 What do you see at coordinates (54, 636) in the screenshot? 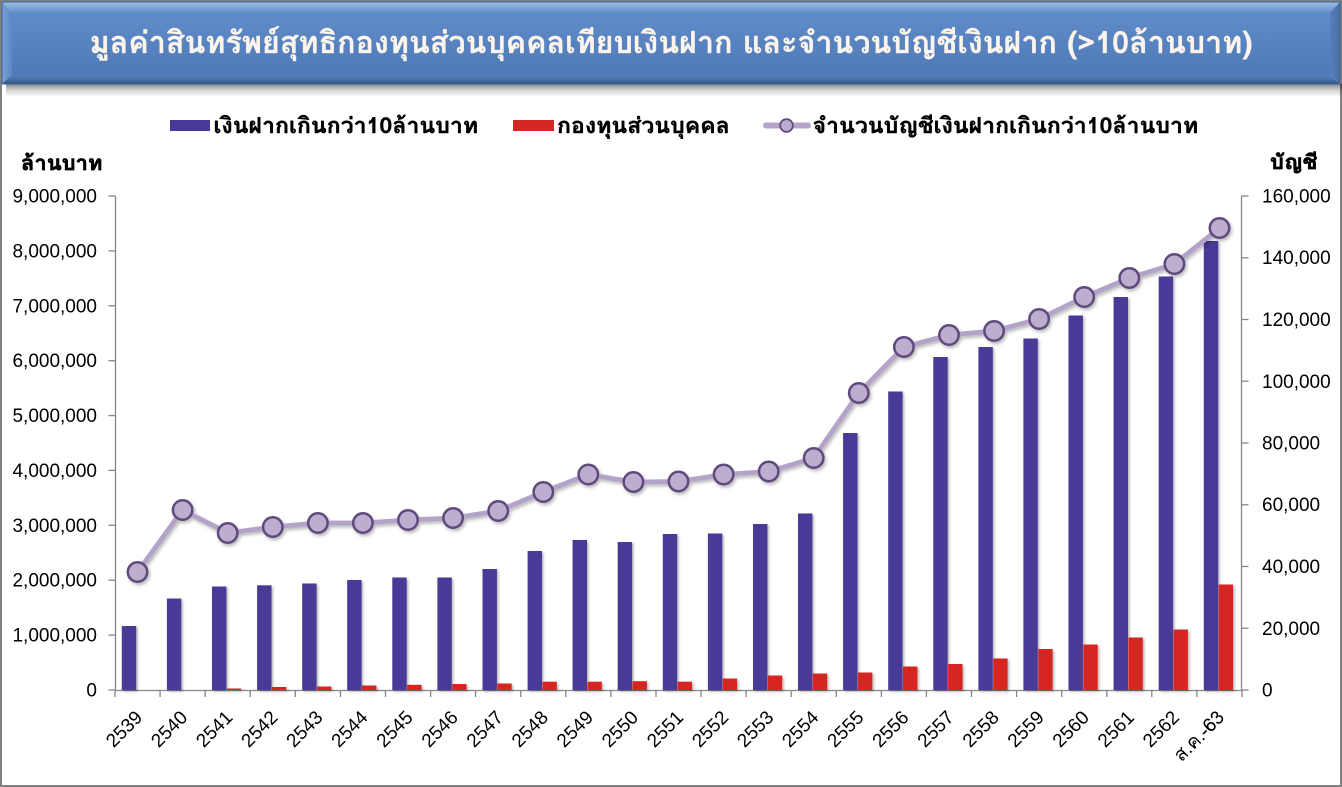
I see `svg-text: 1,000,000` at bounding box center [54, 636].